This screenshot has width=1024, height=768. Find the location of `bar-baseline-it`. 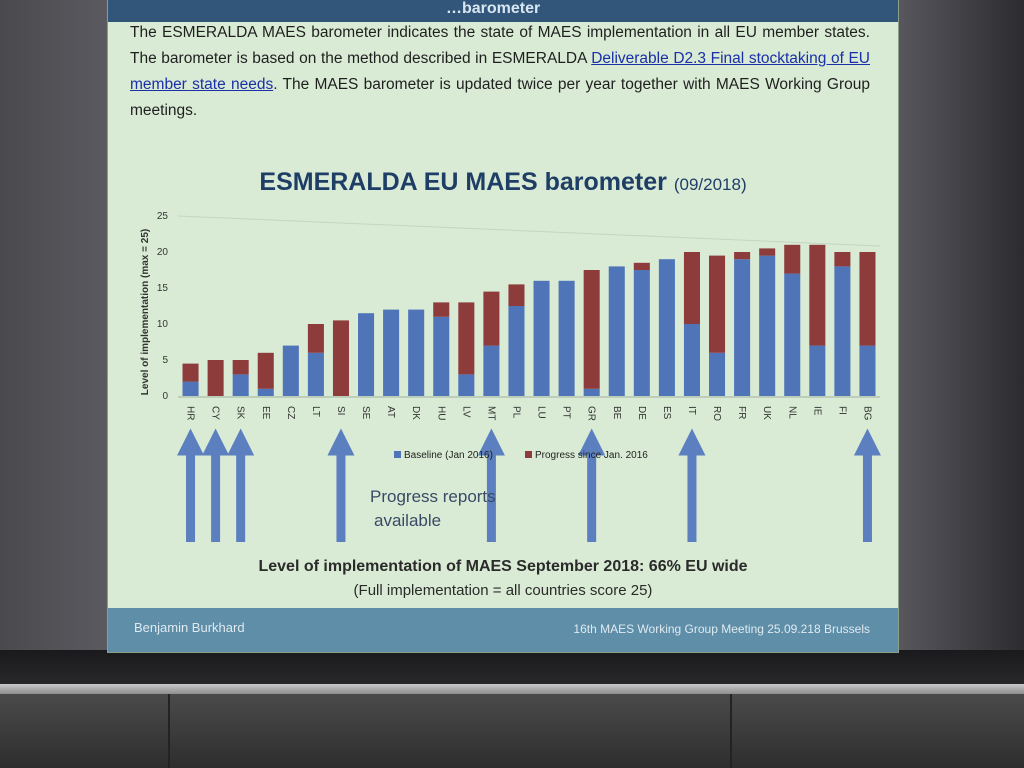

bar-baseline-it is located at coordinates (691, 360).